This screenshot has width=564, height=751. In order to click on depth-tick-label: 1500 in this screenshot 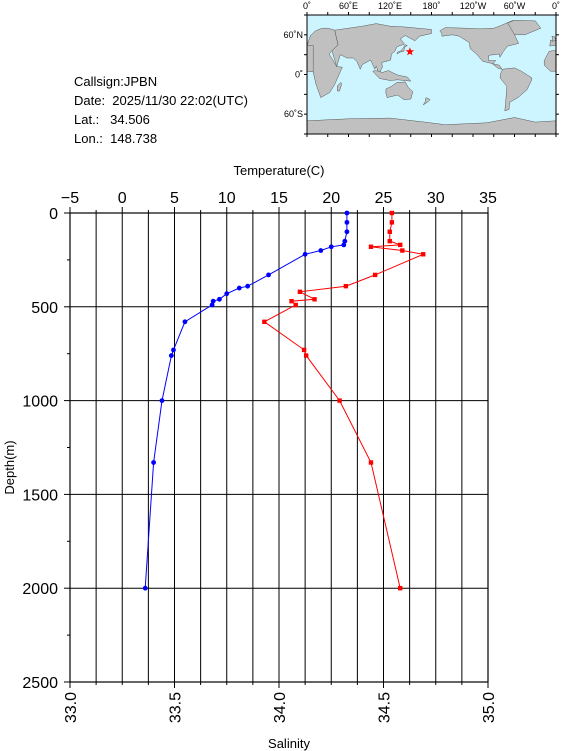, I will do `click(40, 495)`.